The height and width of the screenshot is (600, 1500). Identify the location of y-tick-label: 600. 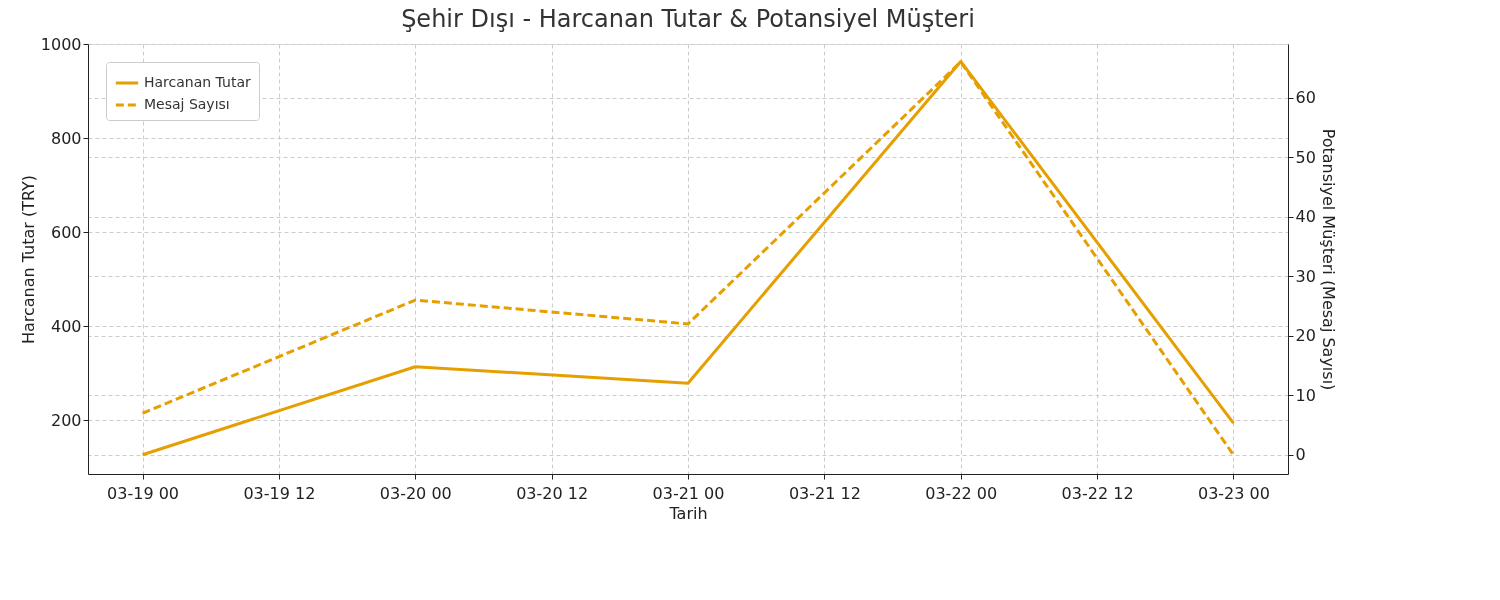
(66, 232).